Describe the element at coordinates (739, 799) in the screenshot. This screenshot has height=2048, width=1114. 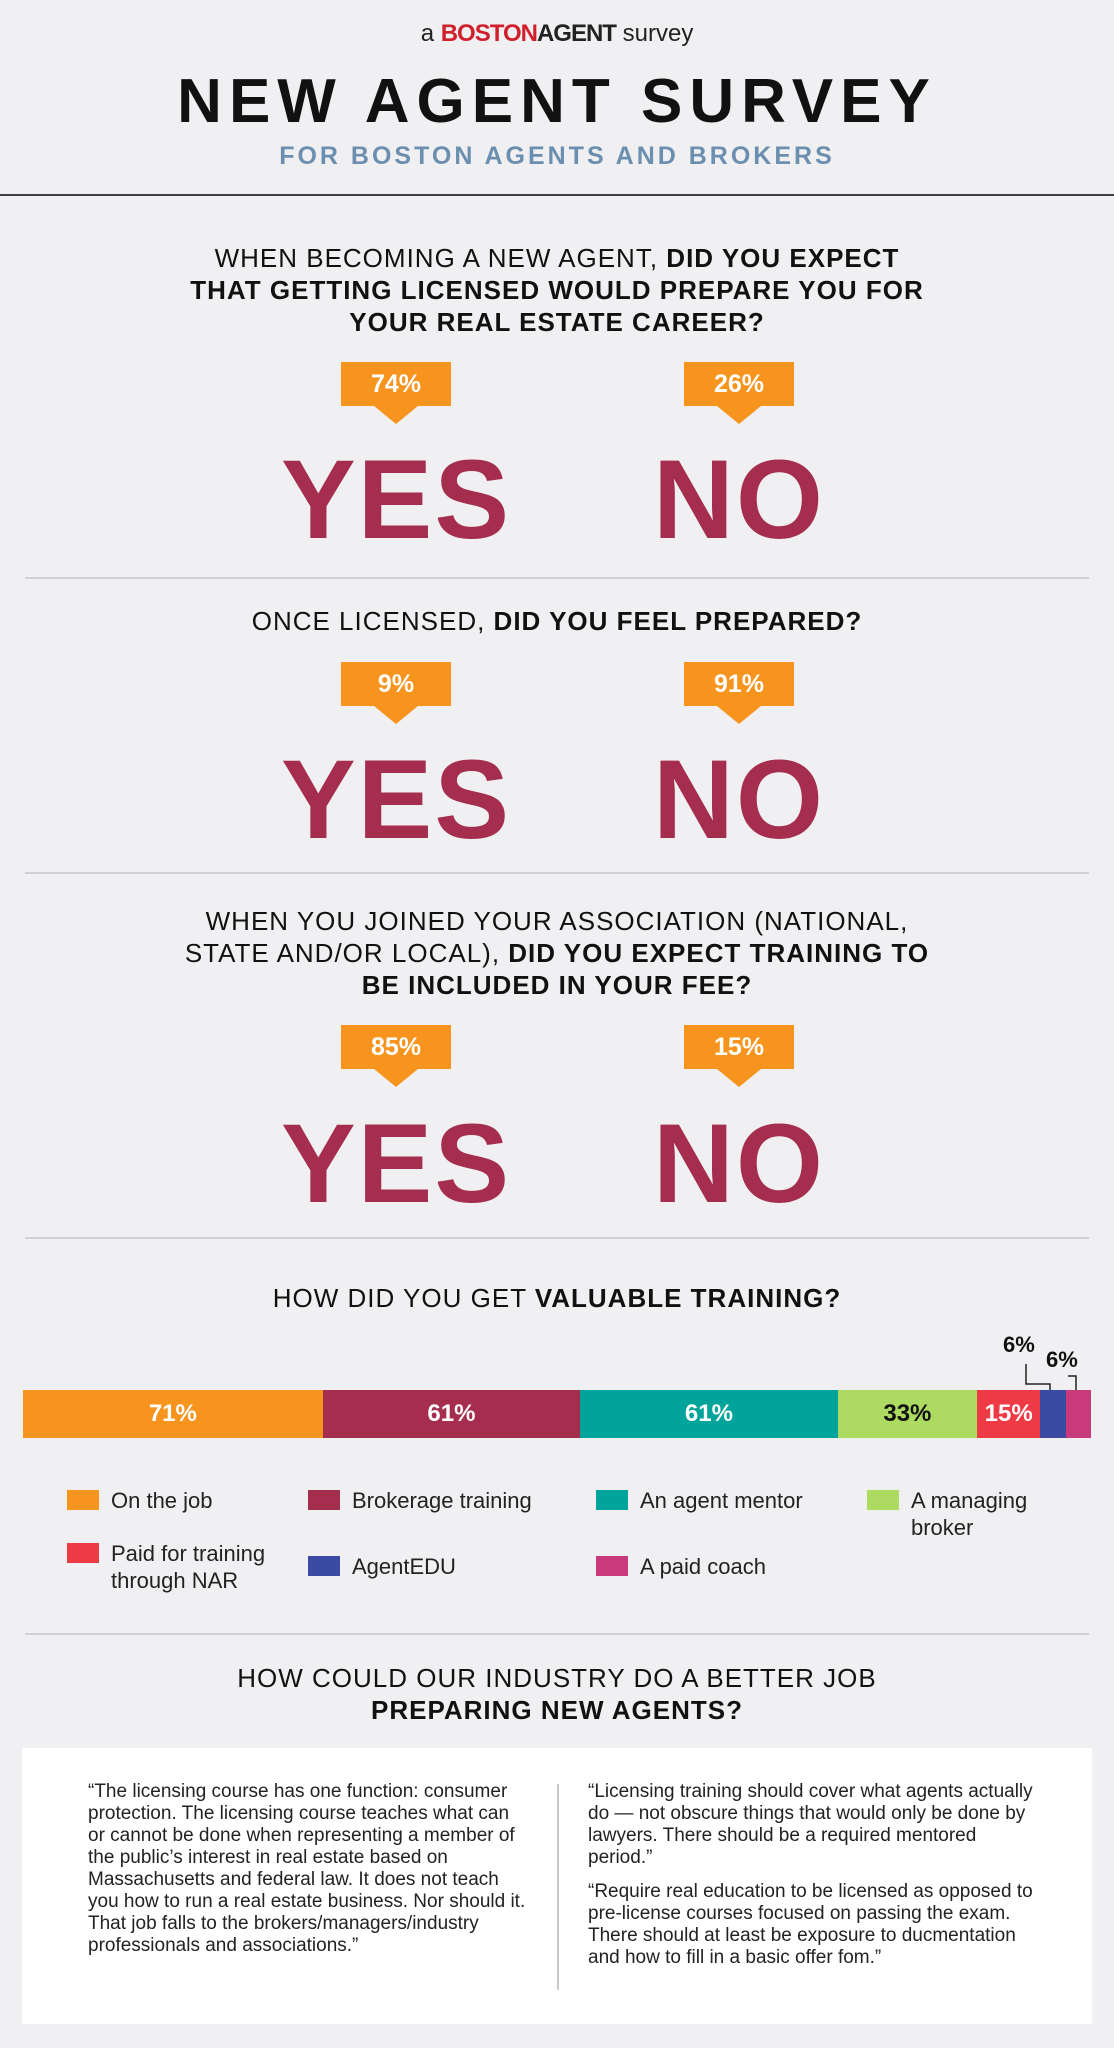
I see `q2-no-label: NO` at that location.